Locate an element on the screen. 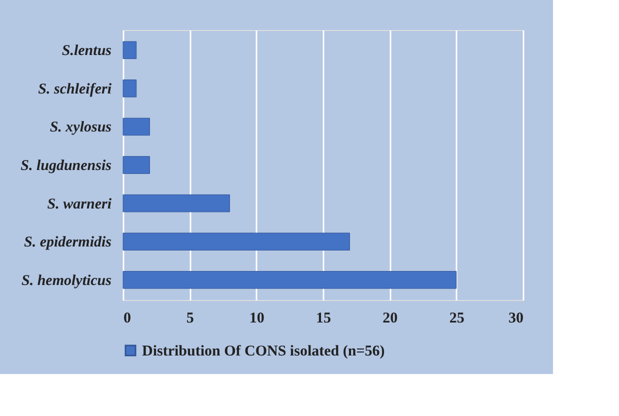 This screenshot has height=416, width=619. y-tick-label: S. lugdunensis is located at coordinates (66, 166).